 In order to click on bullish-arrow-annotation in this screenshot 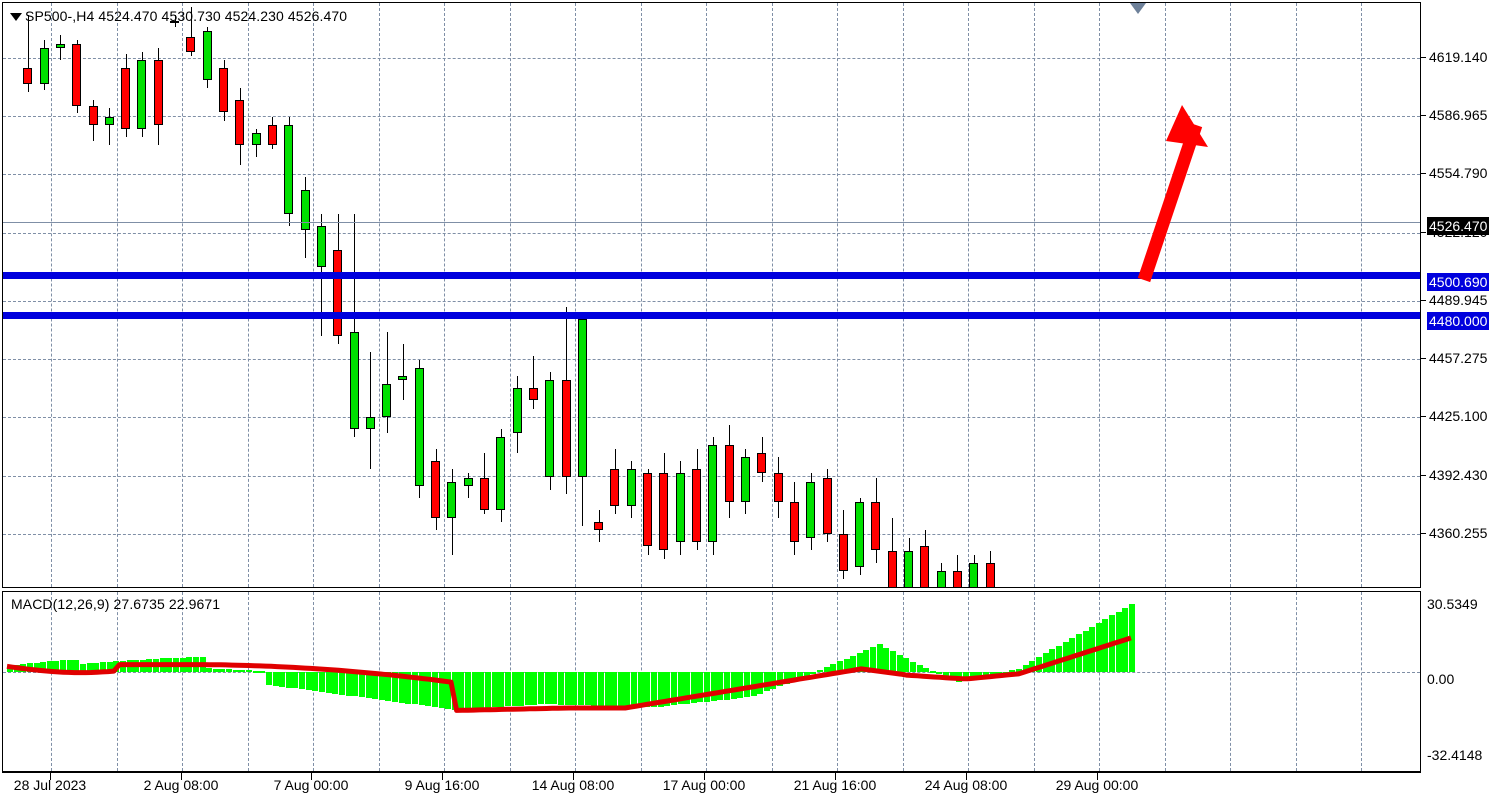, I will do `click(1180, 195)`.